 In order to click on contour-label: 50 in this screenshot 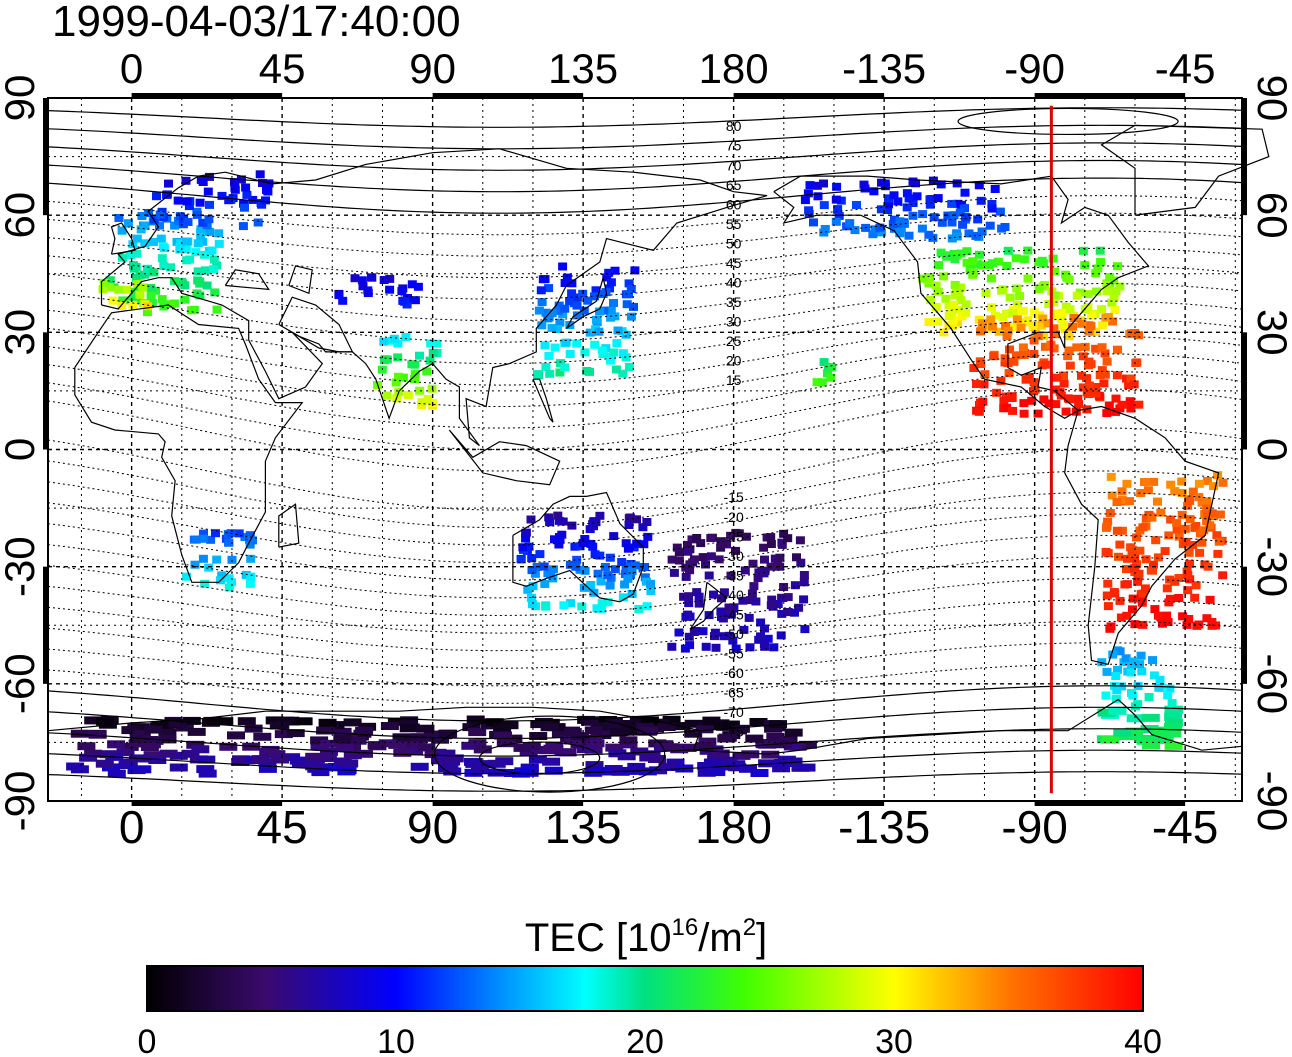, I will do `click(734, 243)`.